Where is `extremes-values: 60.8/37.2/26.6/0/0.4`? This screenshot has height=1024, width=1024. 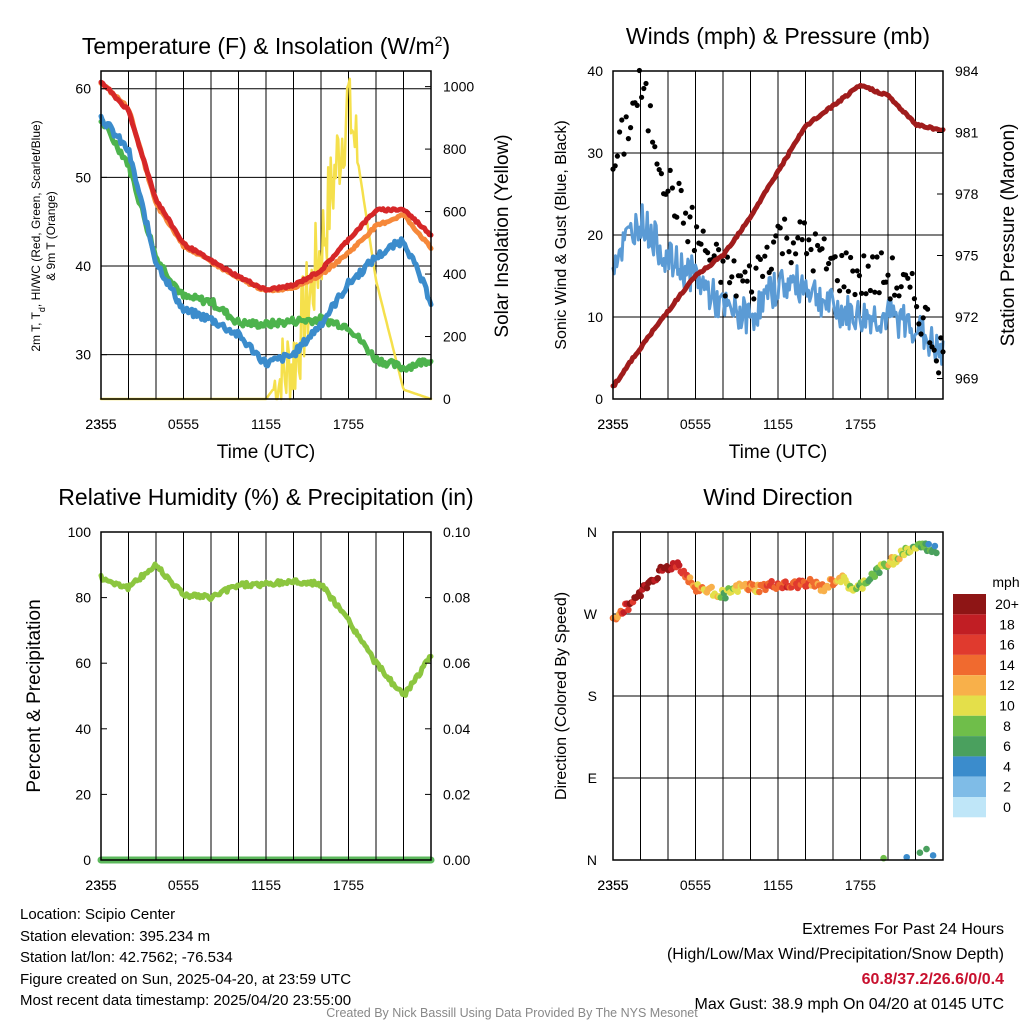 extremes-values: 60.8/37.2/26.6/0/0.4 is located at coordinates (932, 979).